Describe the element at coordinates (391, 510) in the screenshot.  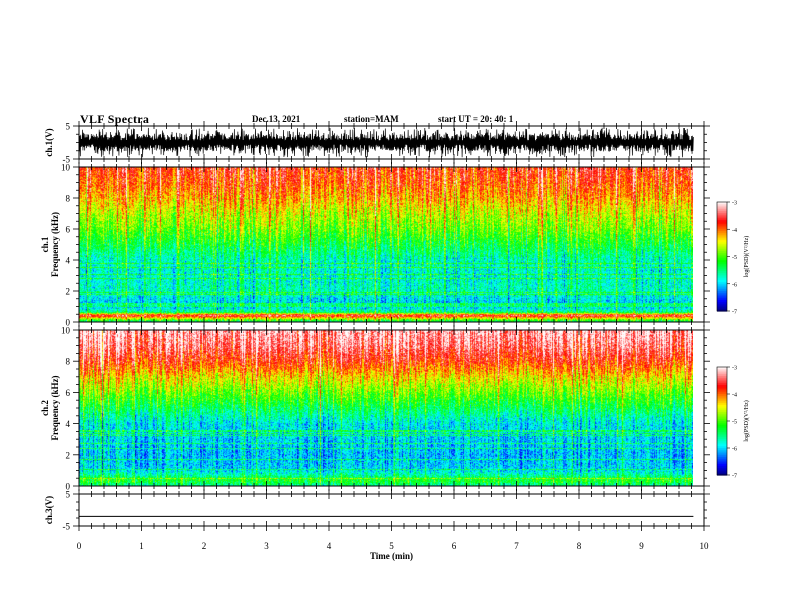
I see `ch3-waveform-x-ticks` at that location.